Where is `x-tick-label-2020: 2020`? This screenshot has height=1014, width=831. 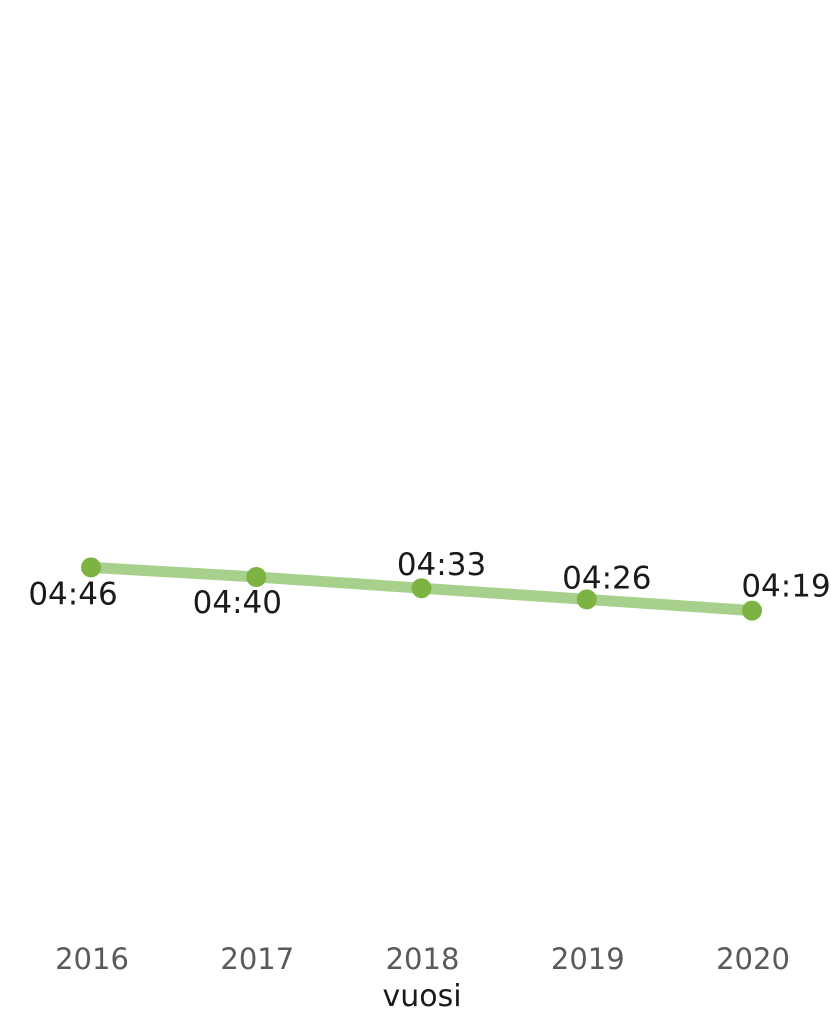
x-tick-label-2020: 2020 is located at coordinates (753, 959).